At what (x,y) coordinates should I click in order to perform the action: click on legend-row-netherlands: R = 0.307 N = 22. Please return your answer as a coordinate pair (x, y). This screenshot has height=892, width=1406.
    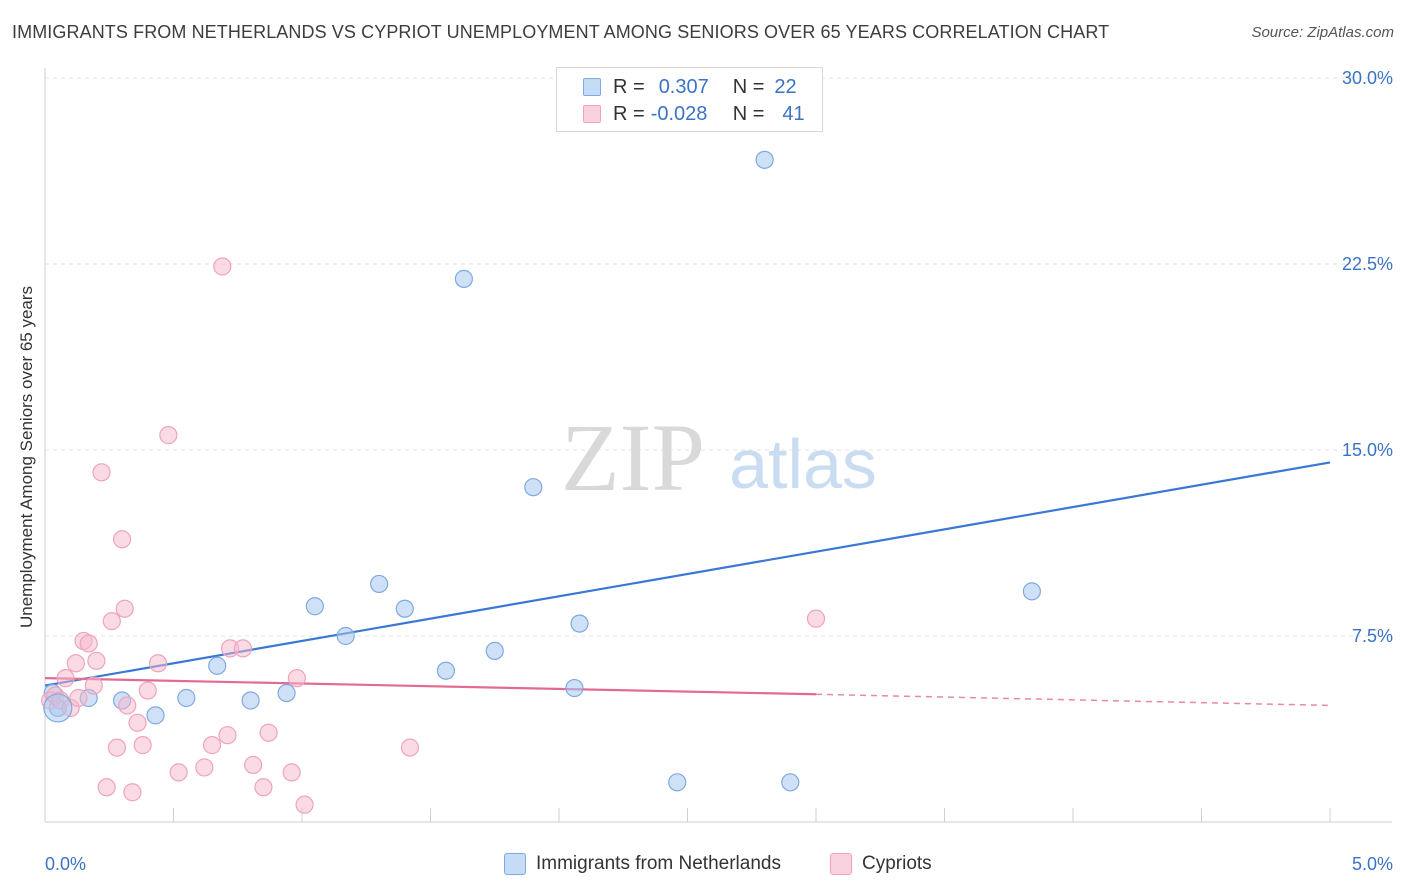
    Looking at the image, I should click on (690, 87).